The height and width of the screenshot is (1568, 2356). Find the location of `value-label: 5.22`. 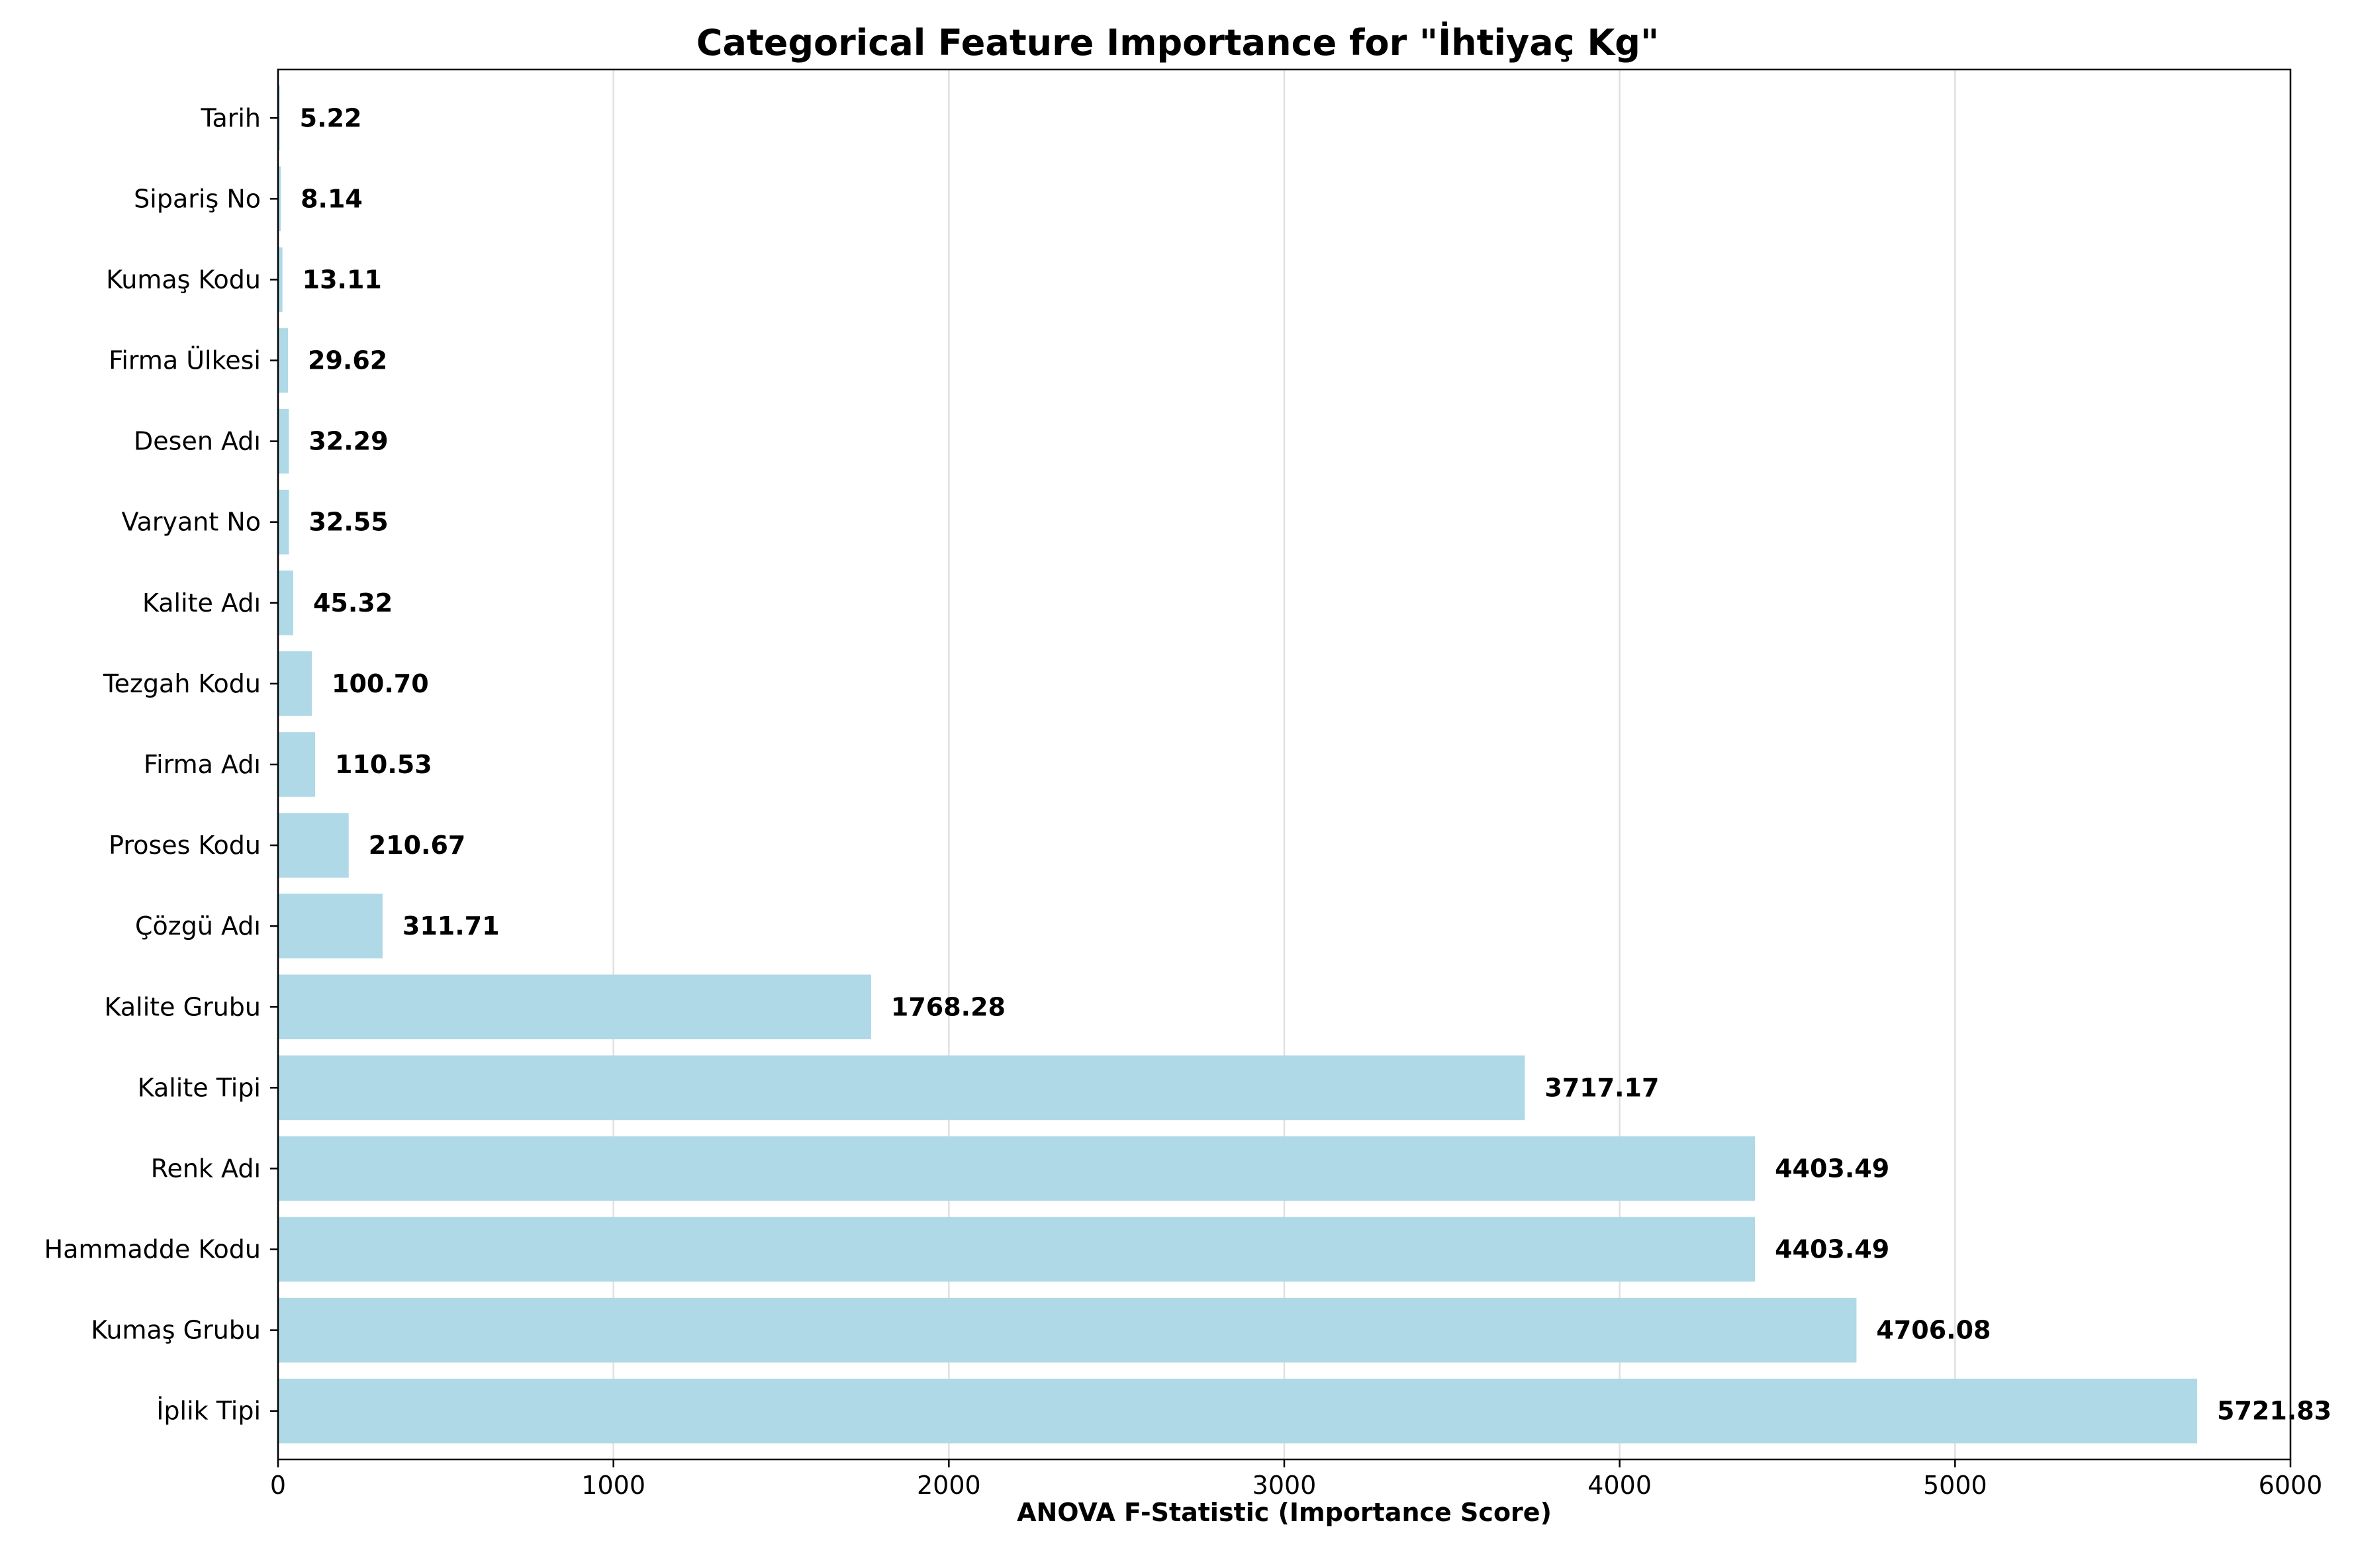

value-label: 5.22 is located at coordinates (331, 117).